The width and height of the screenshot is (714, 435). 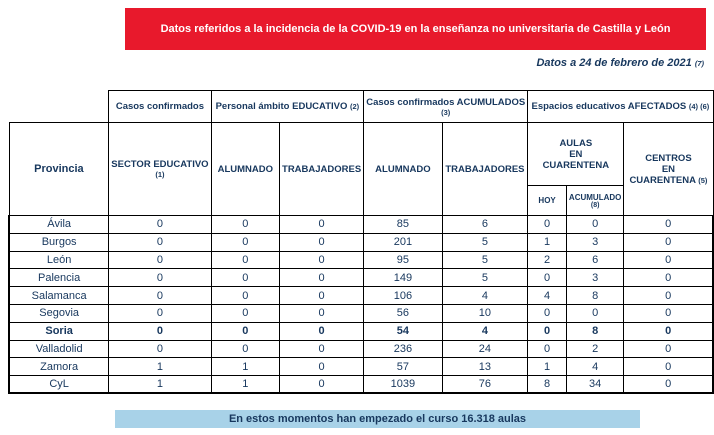 What do you see at coordinates (576, 165) in the screenshot?
I see `col-header-line: CUARENTENA` at bounding box center [576, 165].